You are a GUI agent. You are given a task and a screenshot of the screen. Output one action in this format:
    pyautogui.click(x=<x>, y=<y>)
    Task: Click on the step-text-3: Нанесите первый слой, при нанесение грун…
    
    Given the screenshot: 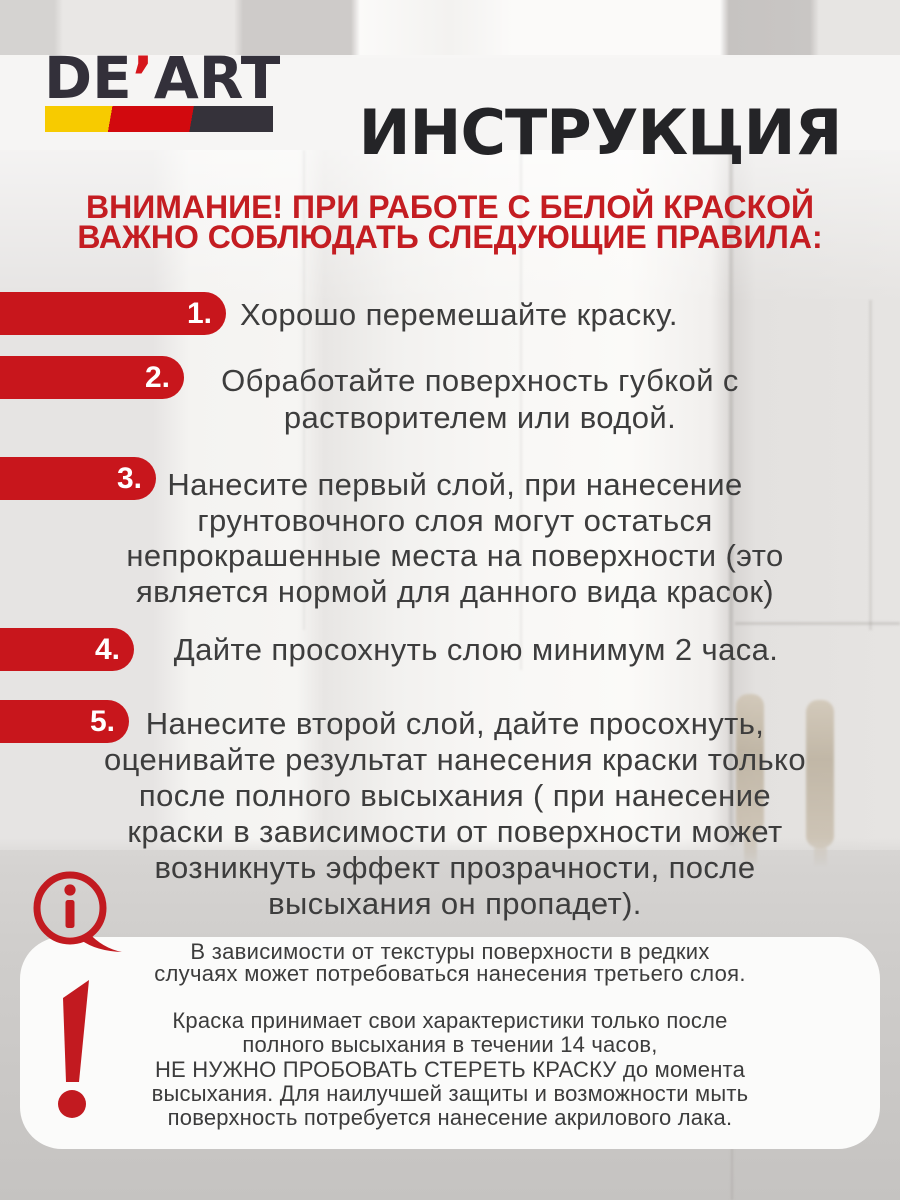 What is the action you would take?
    pyautogui.click(x=455, y=538)
    